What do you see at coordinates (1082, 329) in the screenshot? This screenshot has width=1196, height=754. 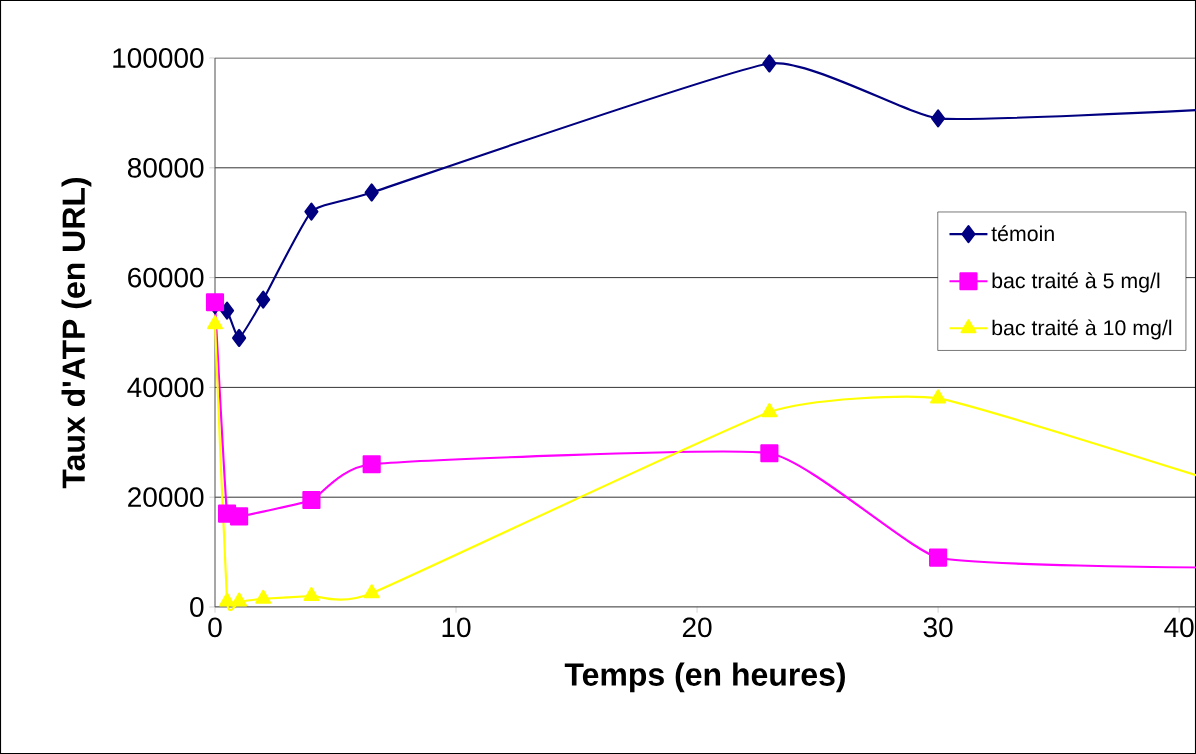 I see `legend-label: bac traité à 10 mg/l` at bounding box center [1082, 329].